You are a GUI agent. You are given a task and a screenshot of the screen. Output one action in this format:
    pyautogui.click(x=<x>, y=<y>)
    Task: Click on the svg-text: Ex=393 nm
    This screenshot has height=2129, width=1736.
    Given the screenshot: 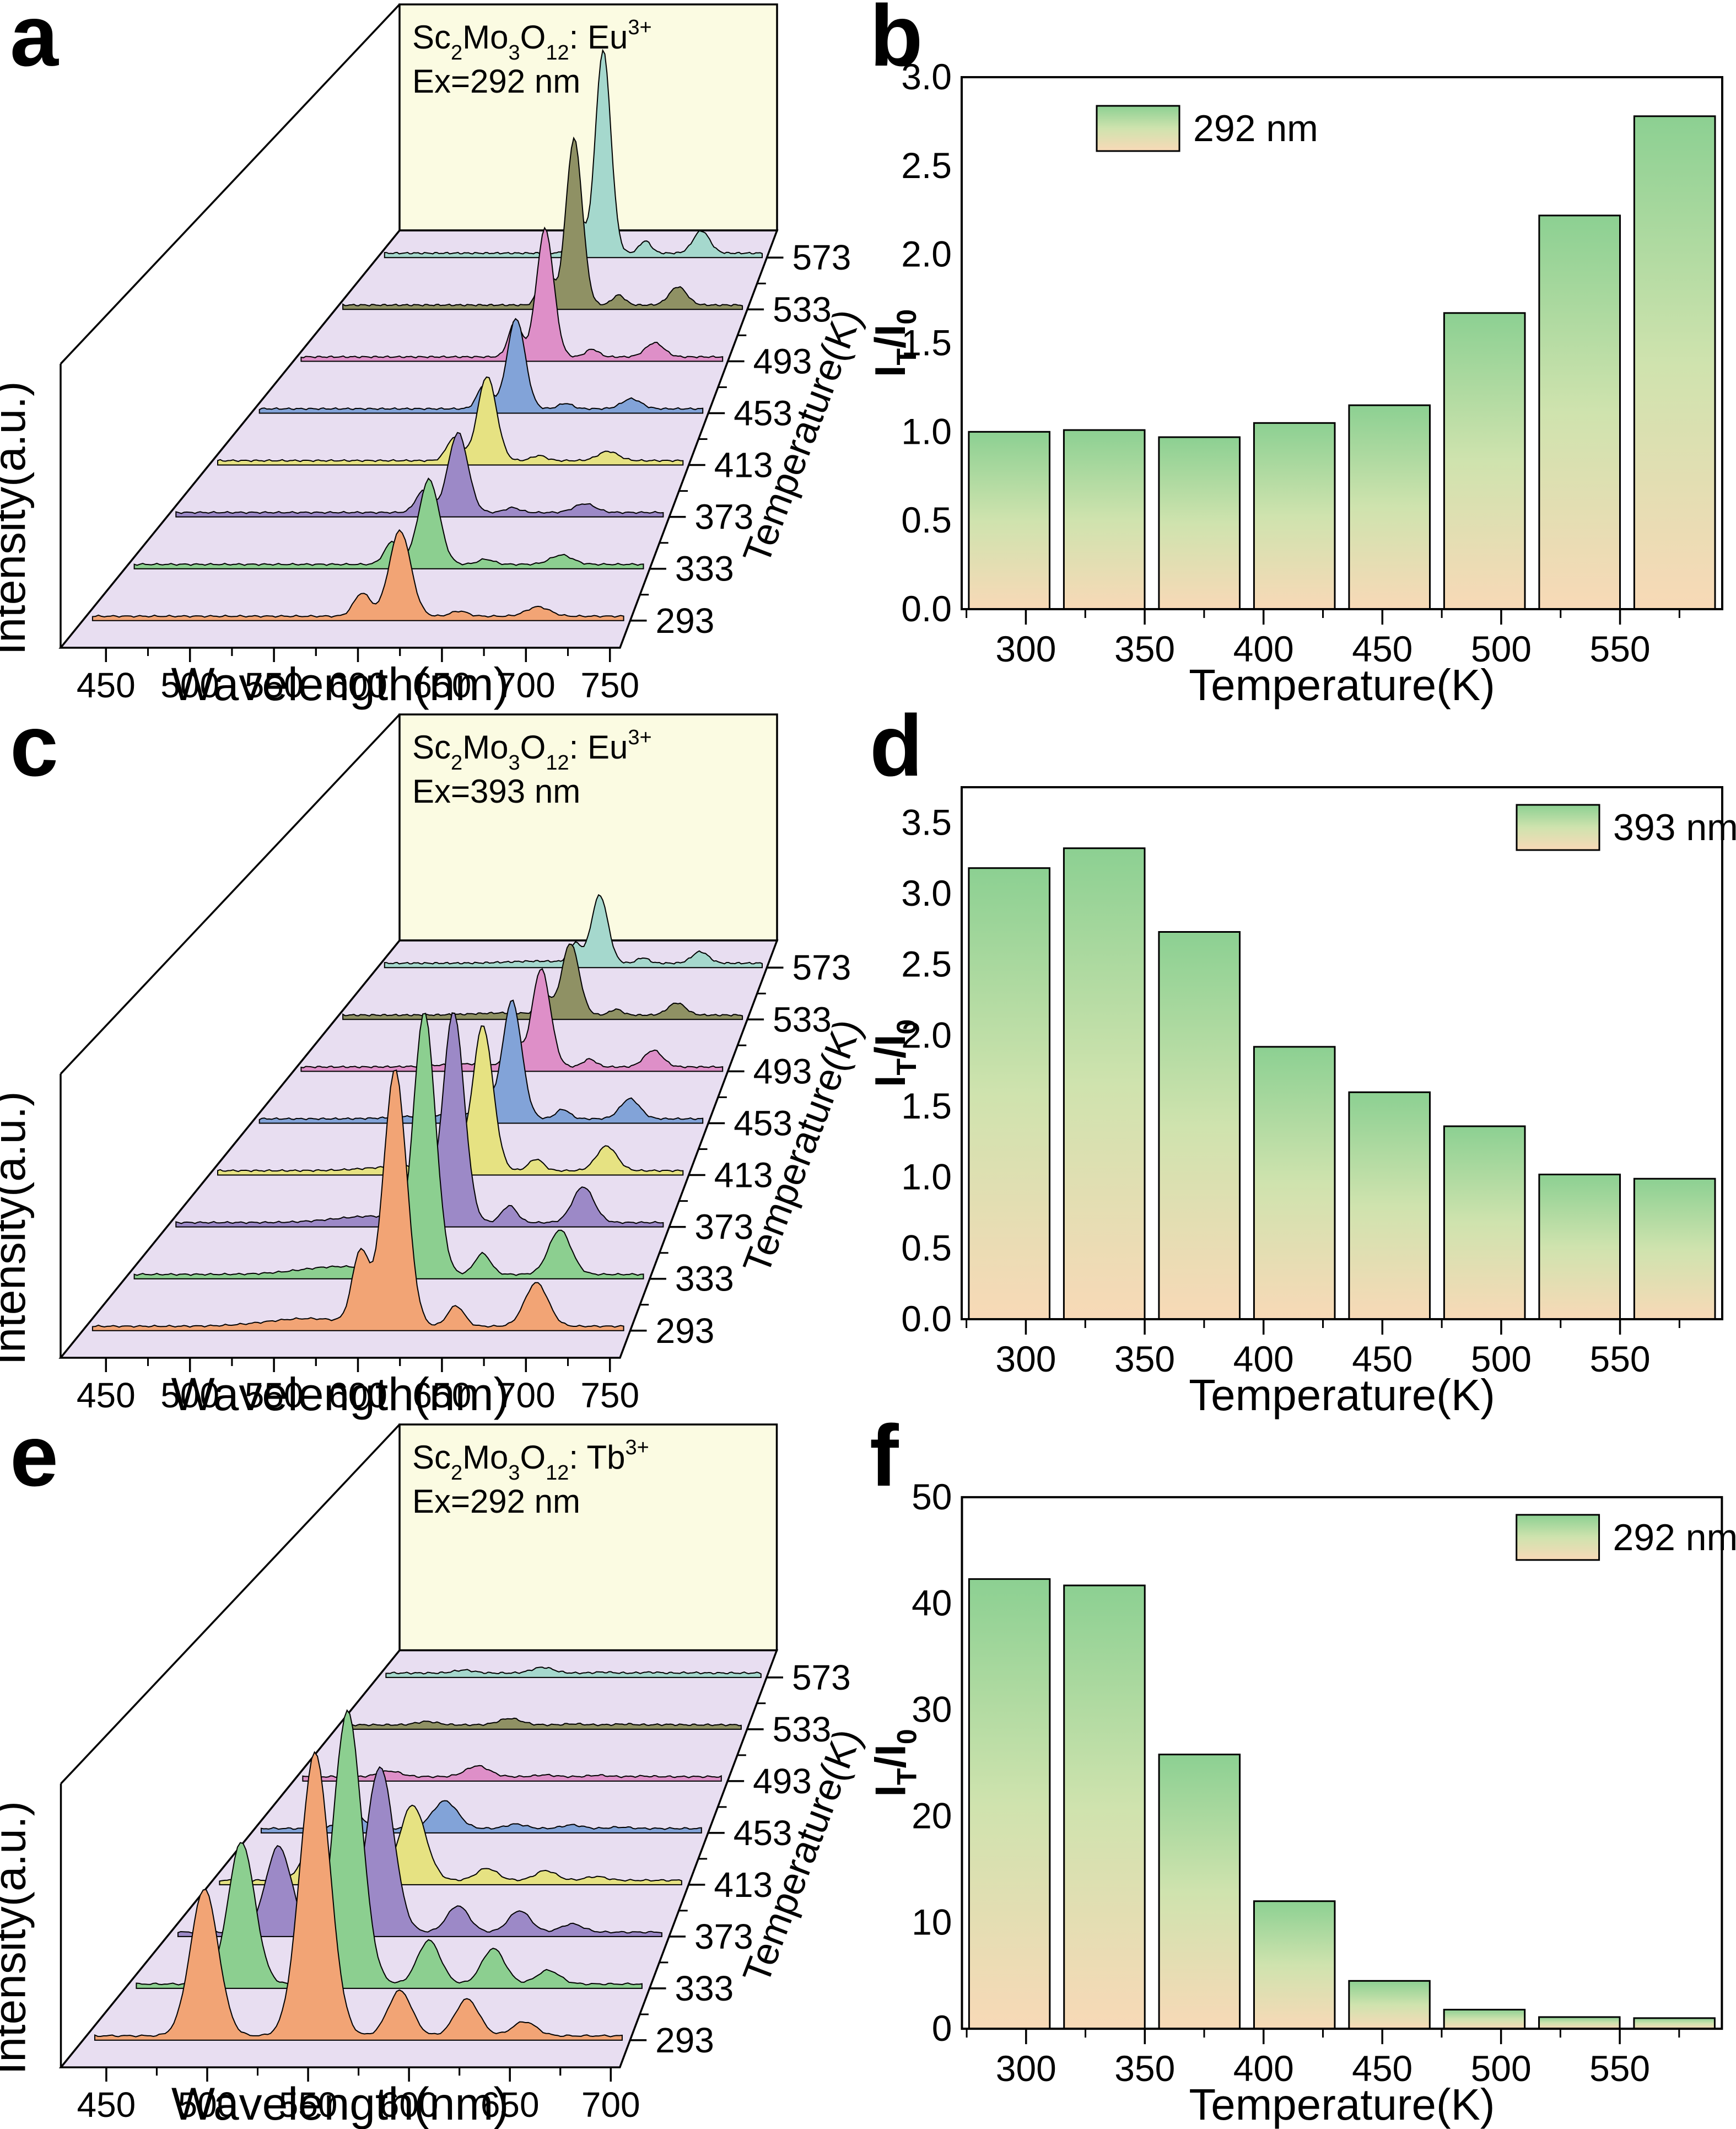 What is the action you would take?
    pyautogui.click(x=496, y=791)
    